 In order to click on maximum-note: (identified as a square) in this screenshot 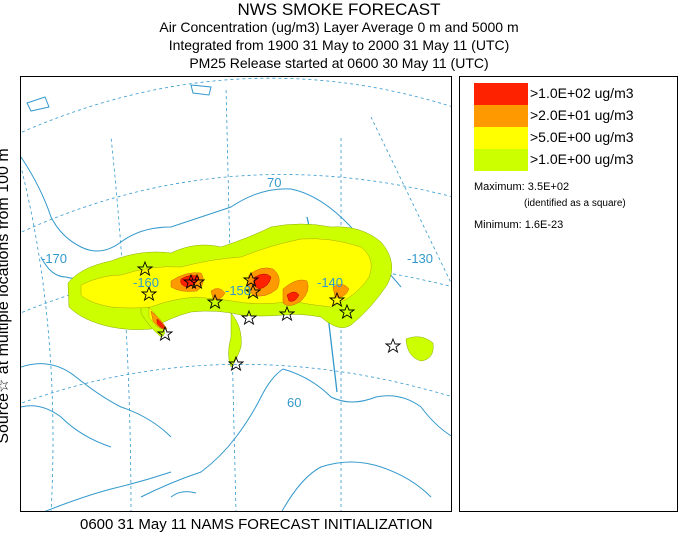, I will do `click(575, 203)`.